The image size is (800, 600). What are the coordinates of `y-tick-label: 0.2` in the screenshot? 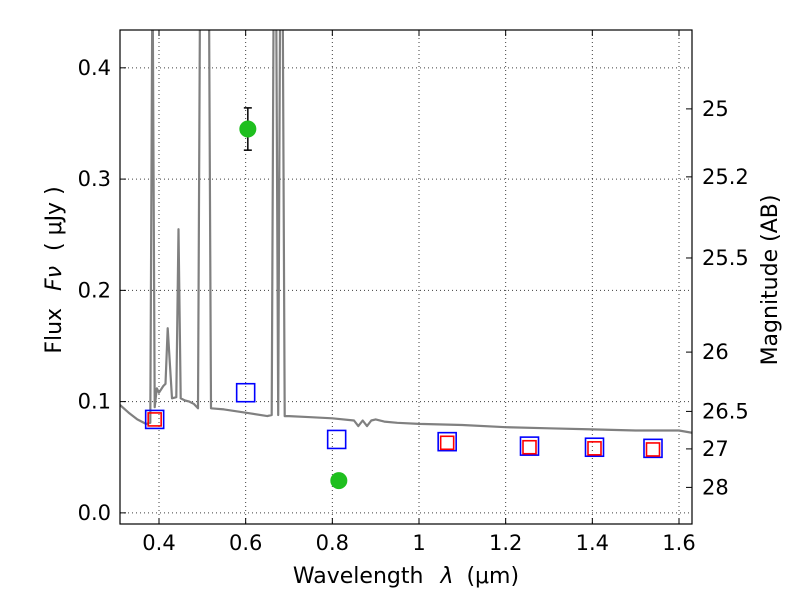 It's located at (94, 290).